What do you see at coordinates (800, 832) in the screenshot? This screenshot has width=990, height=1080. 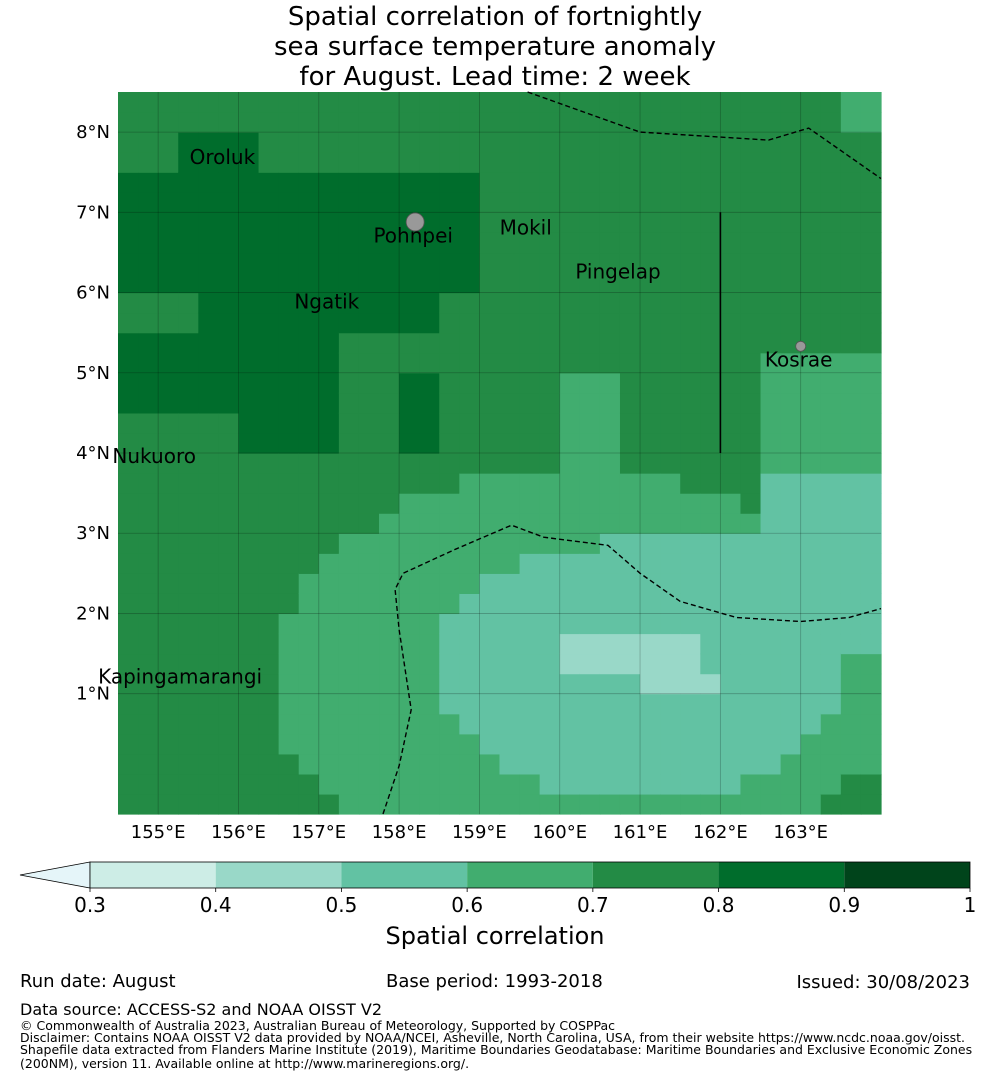 I see `lon-tick-label: 163°E` at bounding box center [800, 832].